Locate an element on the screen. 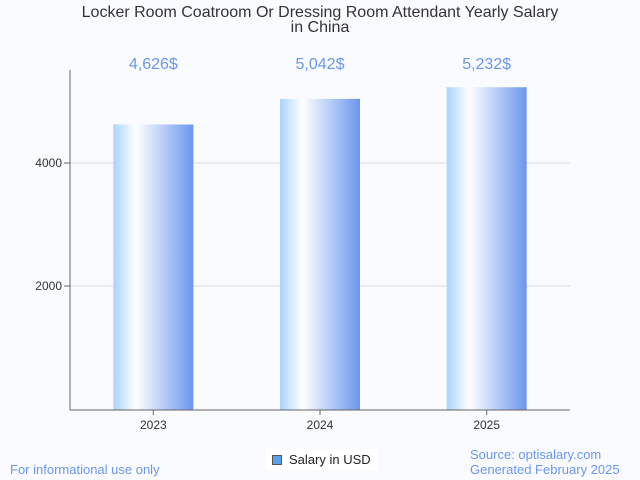 The width and height of the screenshot is (640, 480). data-label: 4,626$ is located at coordinates (153, 64).